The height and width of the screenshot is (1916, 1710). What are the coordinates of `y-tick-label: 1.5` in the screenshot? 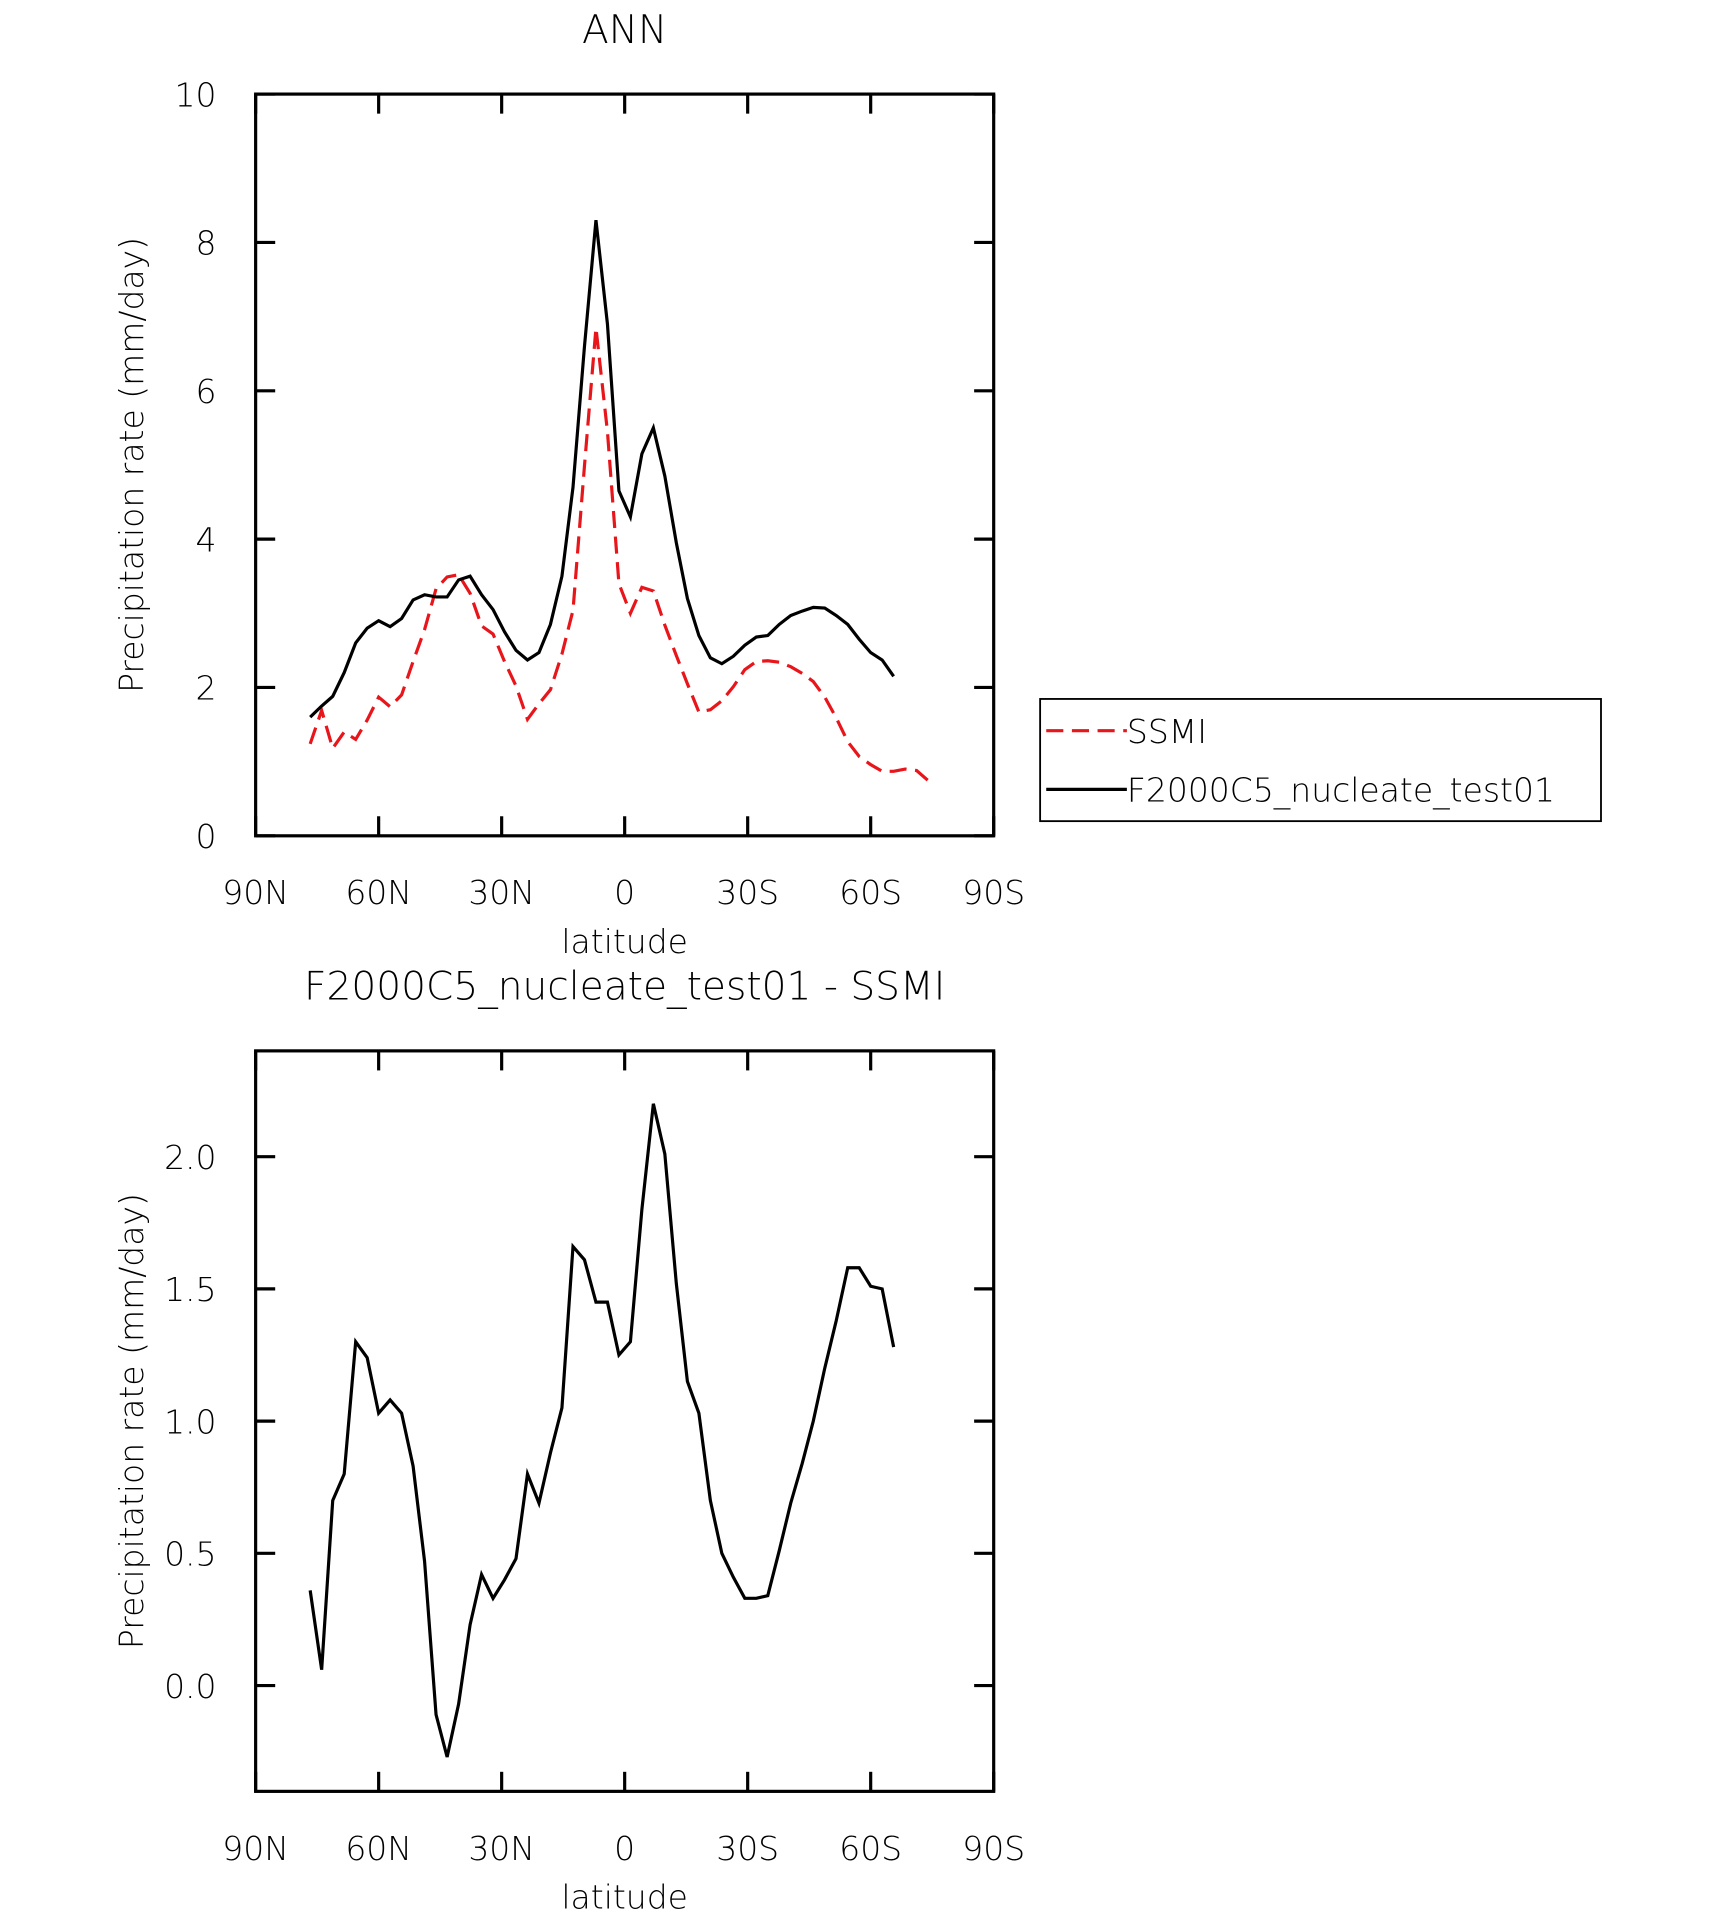 It's located at (190, 1289).